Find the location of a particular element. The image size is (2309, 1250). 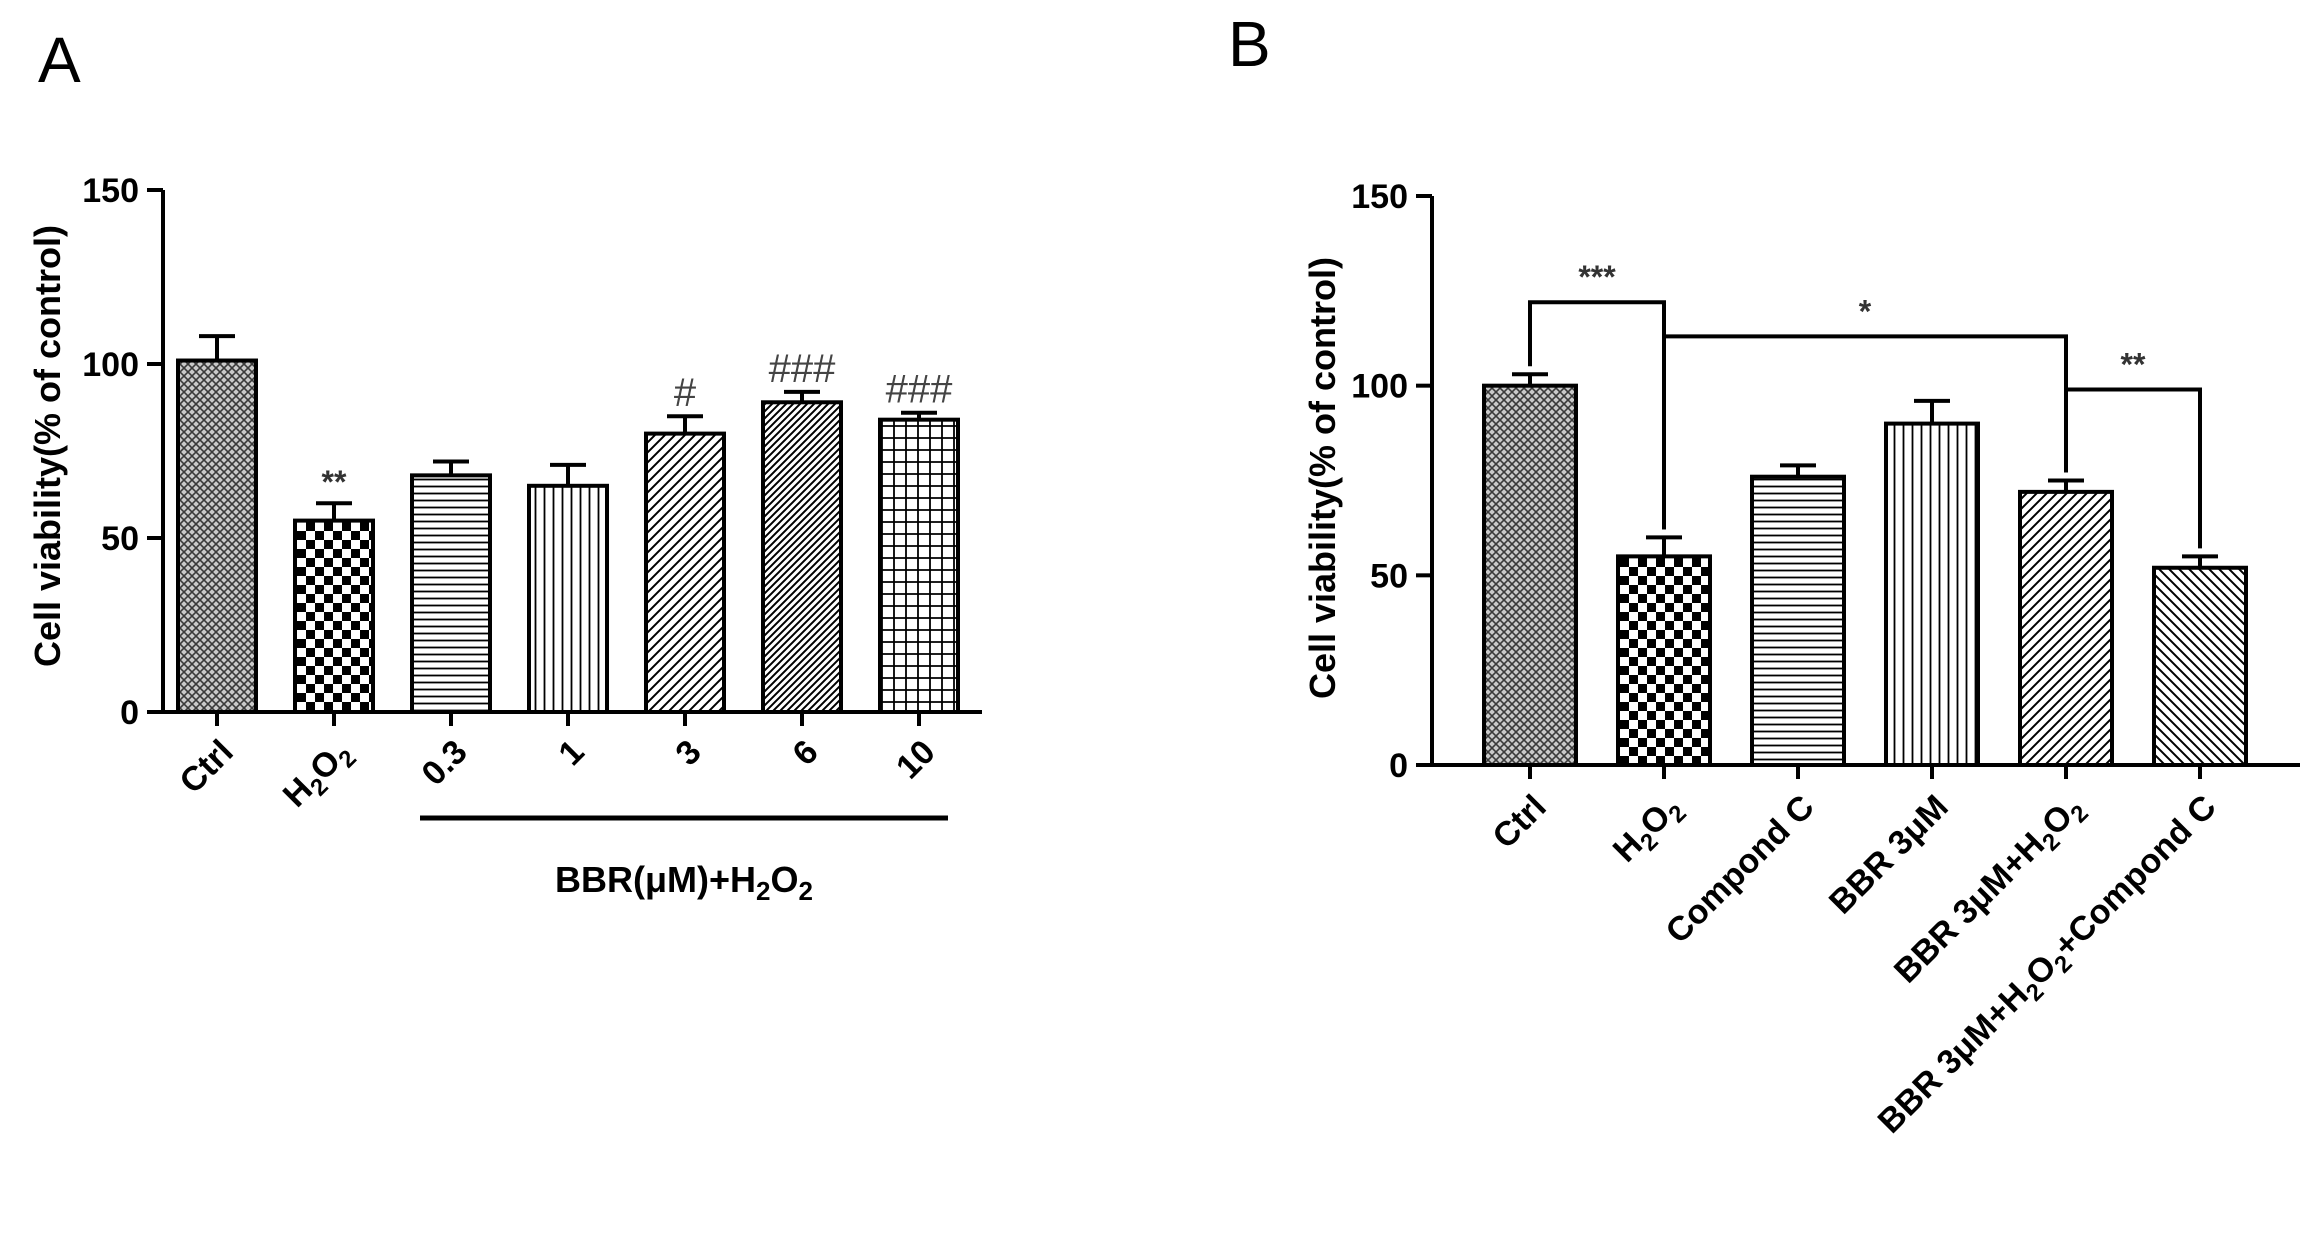

panel-b-y-tick-label: 100 is located at coordinates (1379, 387).